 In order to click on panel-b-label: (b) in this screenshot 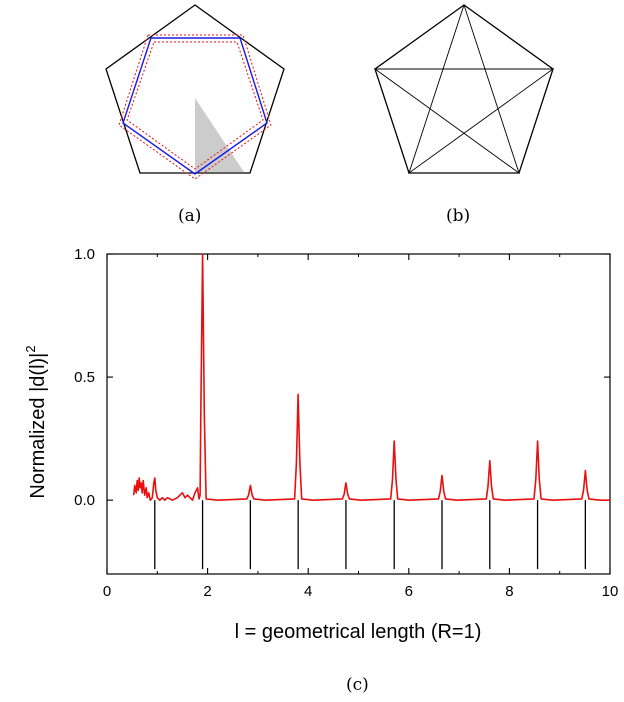, I will do `click(458, 216)`.